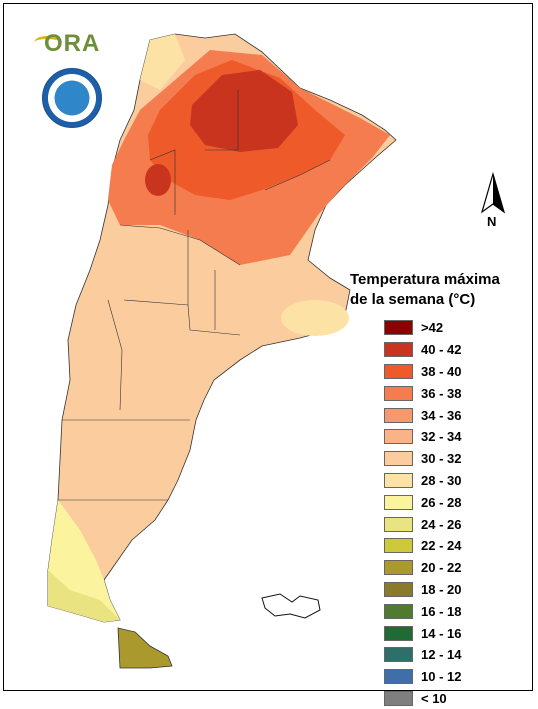  I want to click on legend-item: 18 - 20, so click(422, 590).